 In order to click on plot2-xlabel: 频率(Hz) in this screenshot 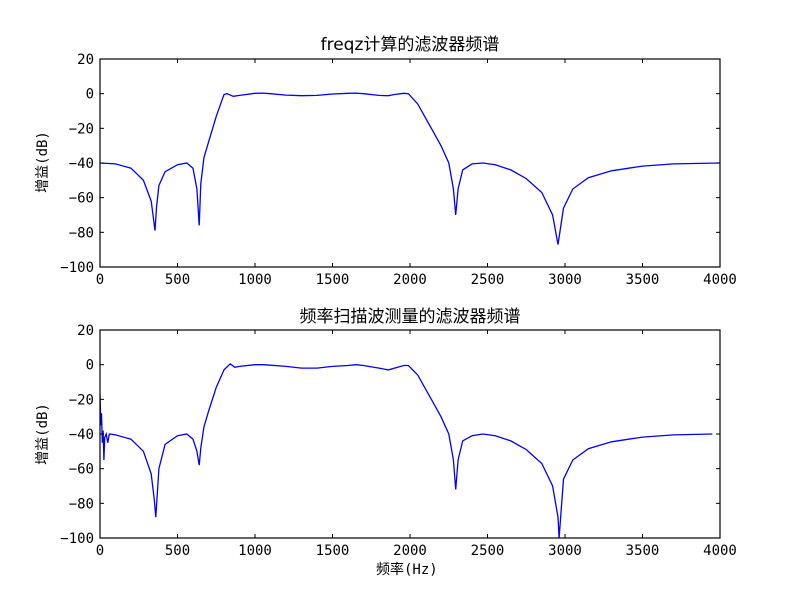, I will do `click(407, 570)`.